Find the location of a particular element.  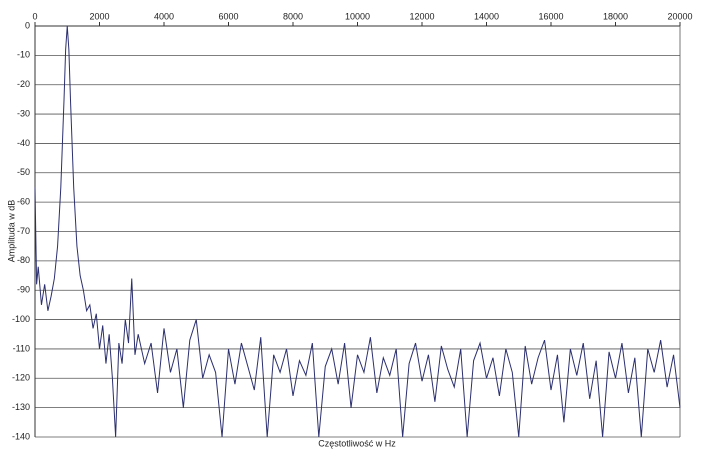

x-tick-label: 14000 is located at coordinates (486, 16).